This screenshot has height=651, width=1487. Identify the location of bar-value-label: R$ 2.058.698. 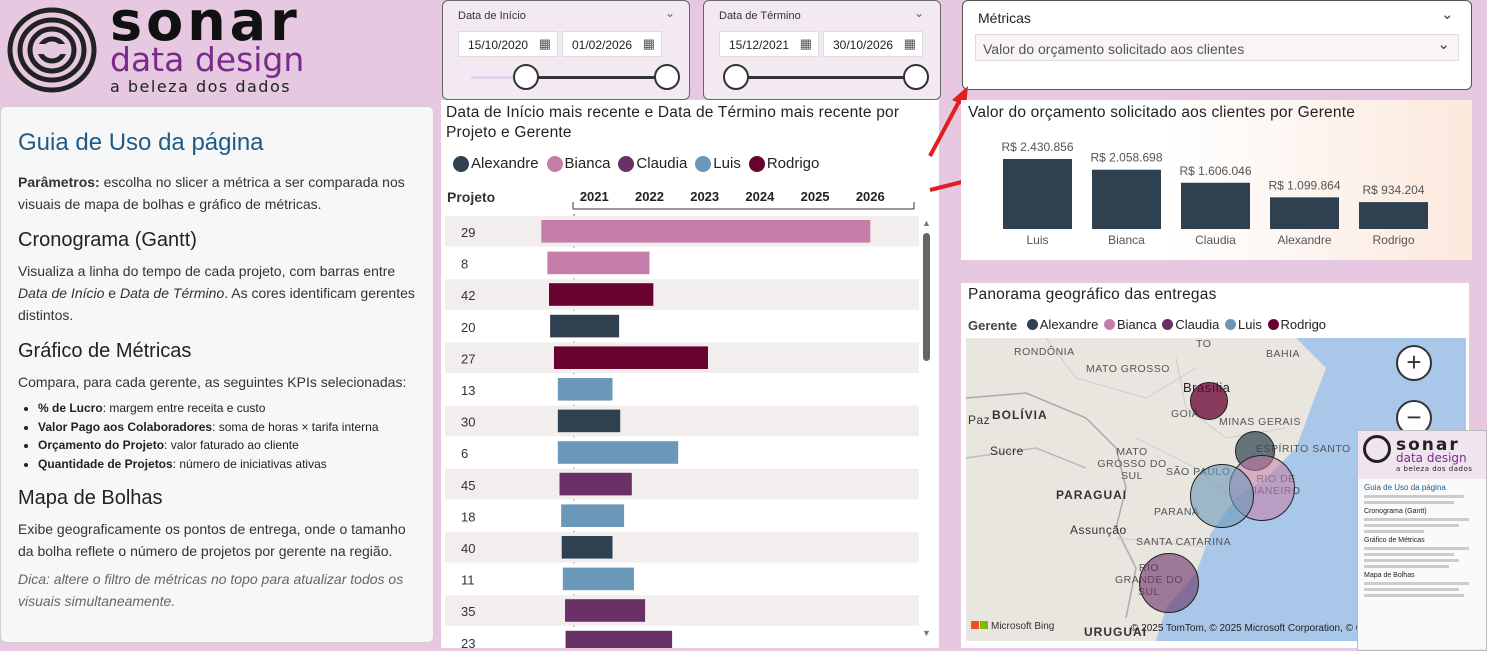
(1126, 158).